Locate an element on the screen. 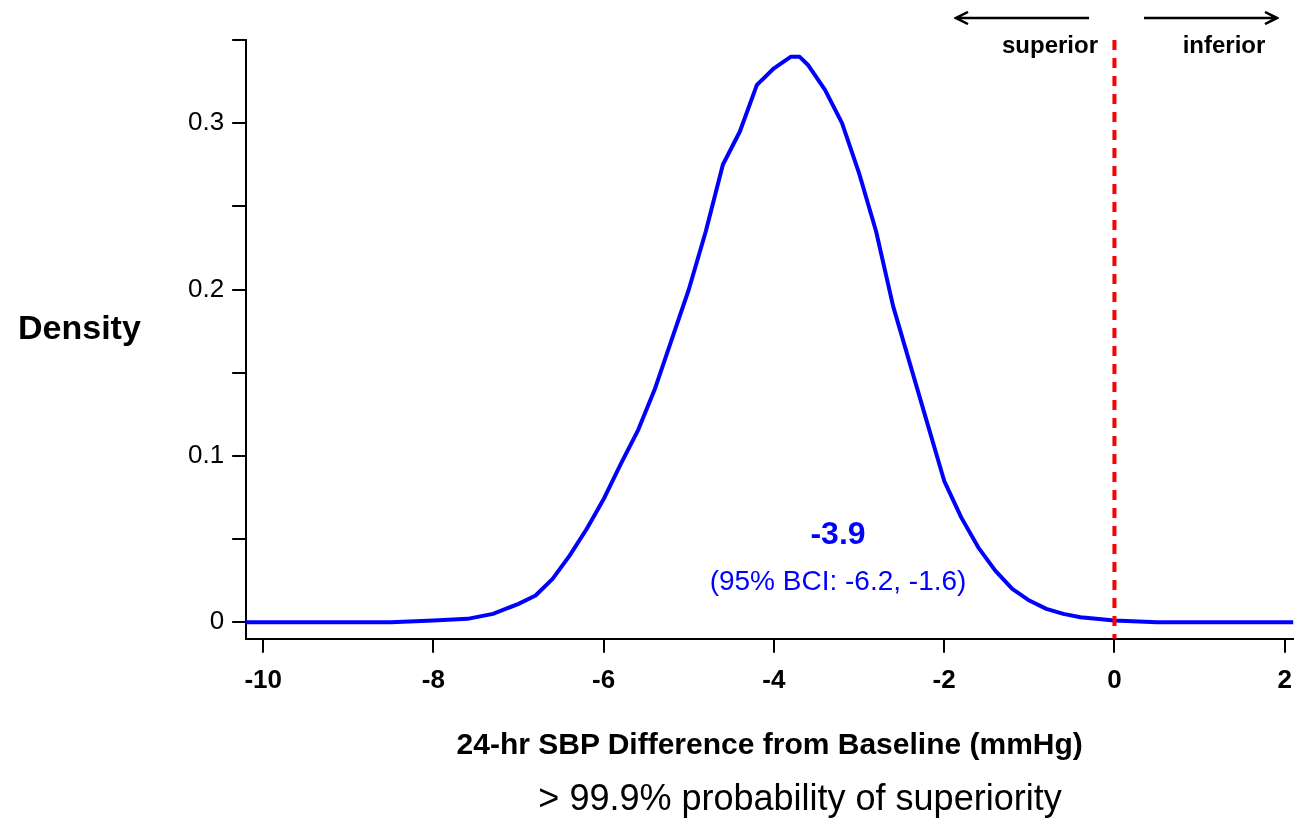 This screenshot has height=828, width=1304. x-tick-label: 0 is located at coordinates (1114, 678).